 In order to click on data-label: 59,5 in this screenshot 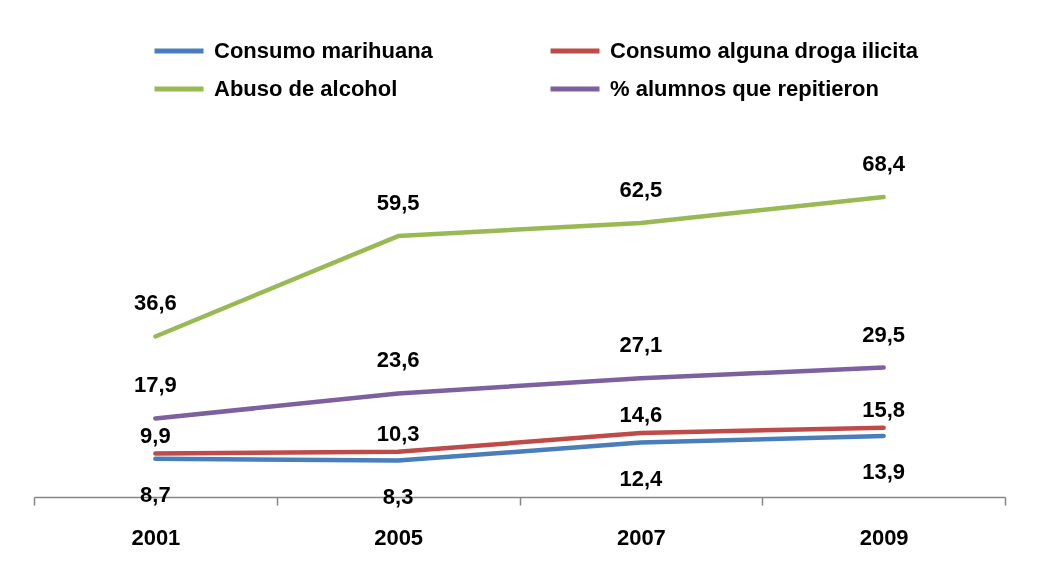, I will do `click(398, 203)`.